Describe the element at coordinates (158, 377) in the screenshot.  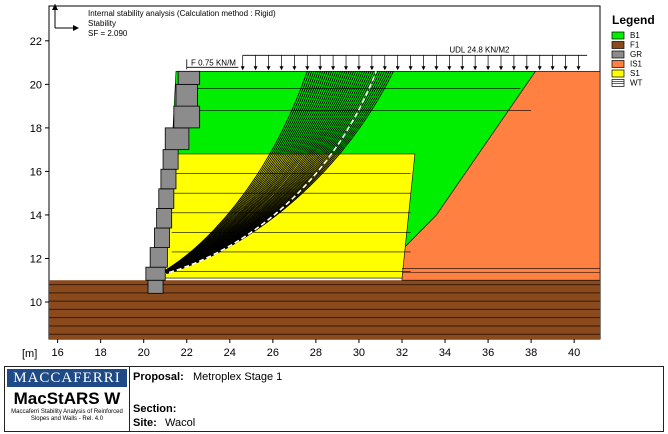
I see `proposal-label: Proposal:` at that location.